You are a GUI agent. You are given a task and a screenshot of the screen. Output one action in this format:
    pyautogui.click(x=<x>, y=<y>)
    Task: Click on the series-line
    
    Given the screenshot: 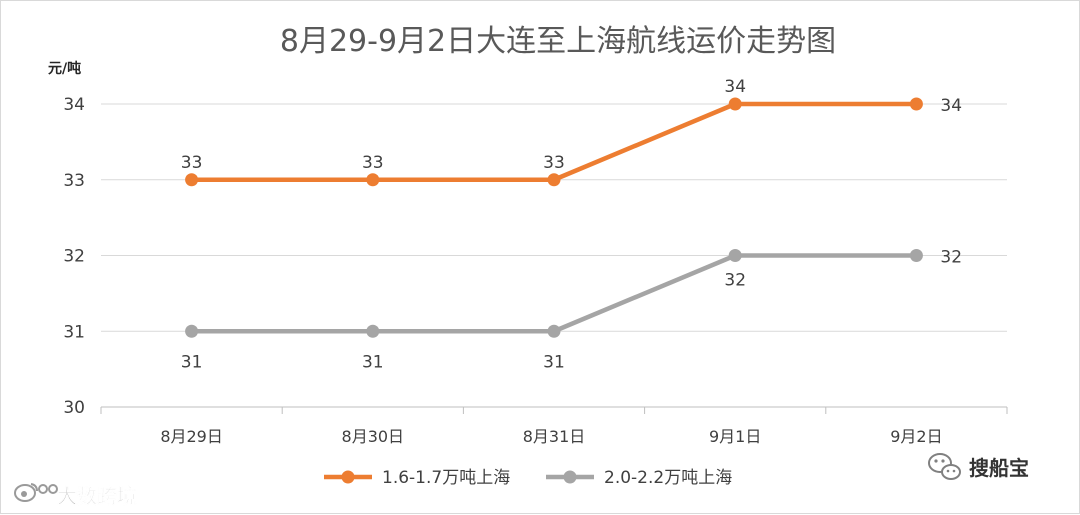 What is the action you would take?
    pyautogui.click(x=554, y=293)
    